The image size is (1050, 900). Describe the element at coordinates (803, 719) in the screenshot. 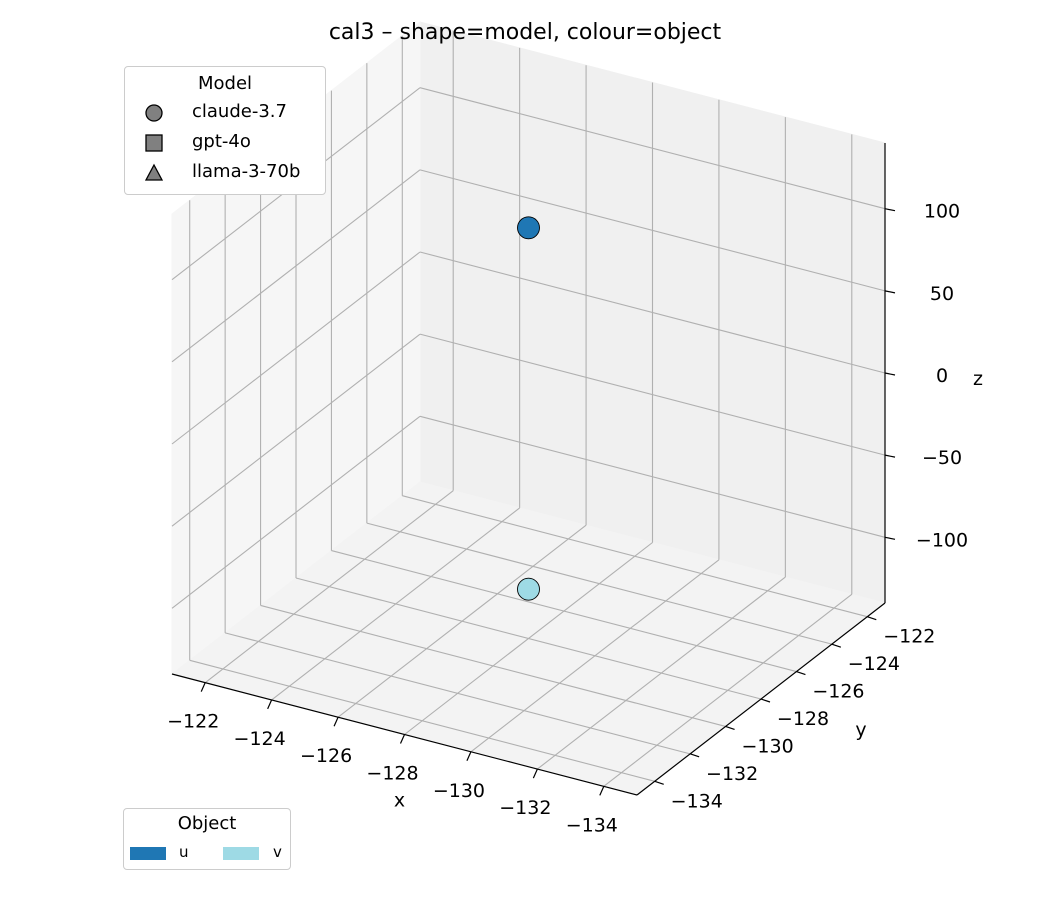

I see `y-tick-label: −128` at that location.